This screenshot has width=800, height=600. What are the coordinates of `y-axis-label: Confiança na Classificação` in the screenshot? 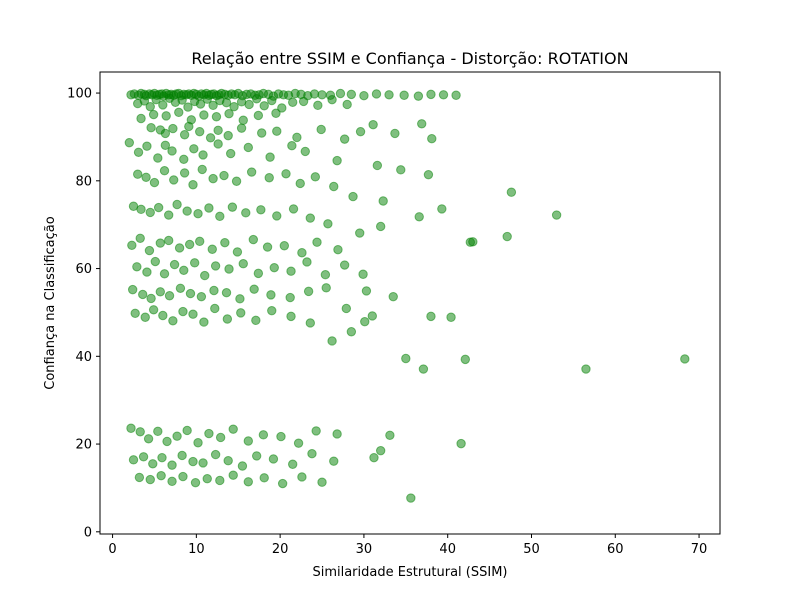 It's located at (50, 302).